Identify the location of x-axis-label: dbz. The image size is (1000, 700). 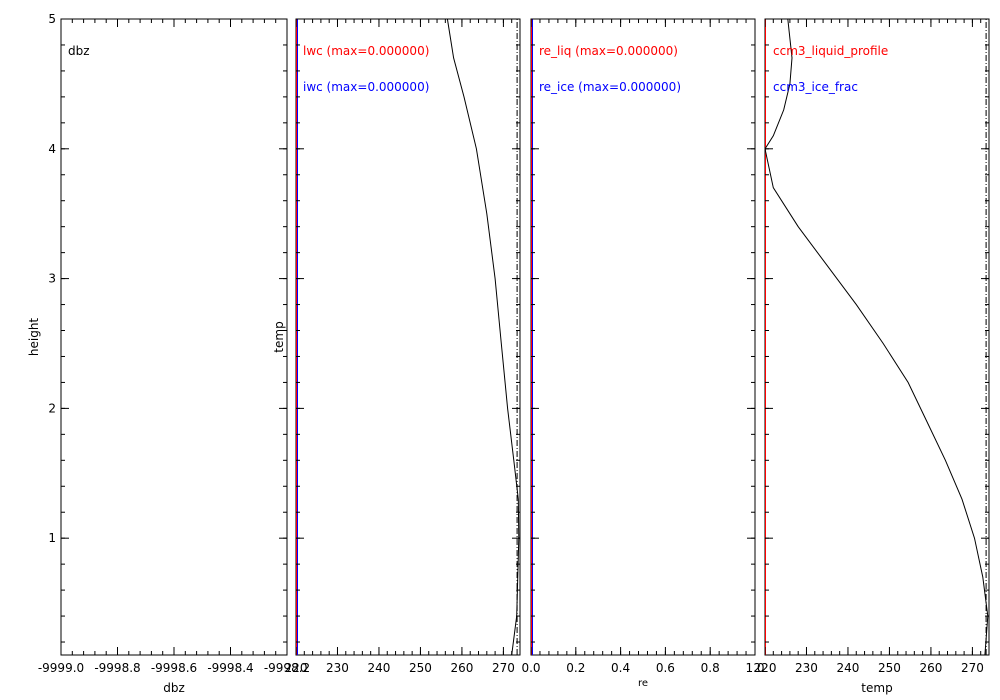
(174, 688).